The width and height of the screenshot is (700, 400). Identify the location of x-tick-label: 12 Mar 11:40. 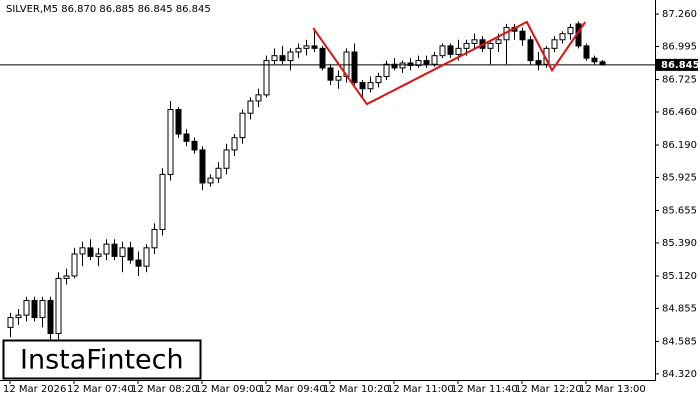
(484, 389).